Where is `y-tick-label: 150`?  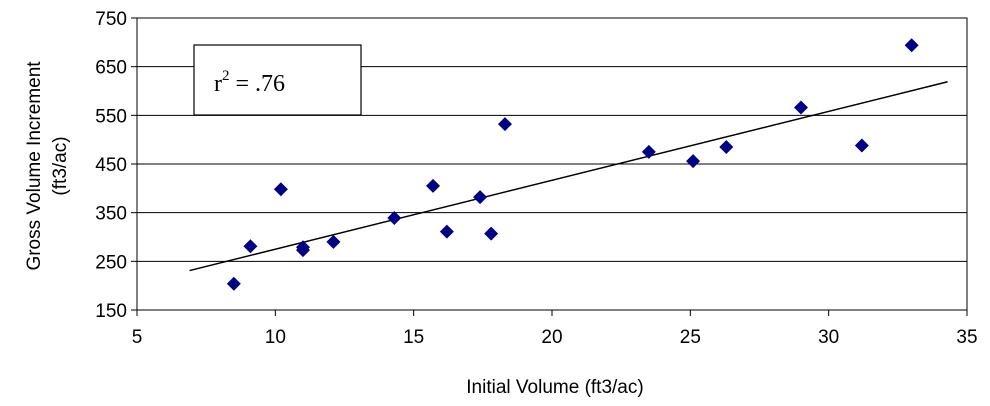 y-tick-label: 150 is located at coordinates (111, 311).